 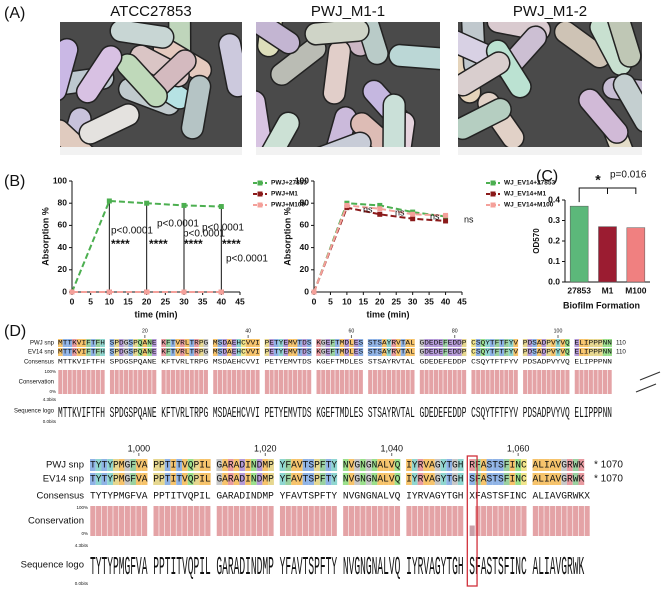 I want to click on legend-label: PWJ+M1, so click(x=284, y=194).